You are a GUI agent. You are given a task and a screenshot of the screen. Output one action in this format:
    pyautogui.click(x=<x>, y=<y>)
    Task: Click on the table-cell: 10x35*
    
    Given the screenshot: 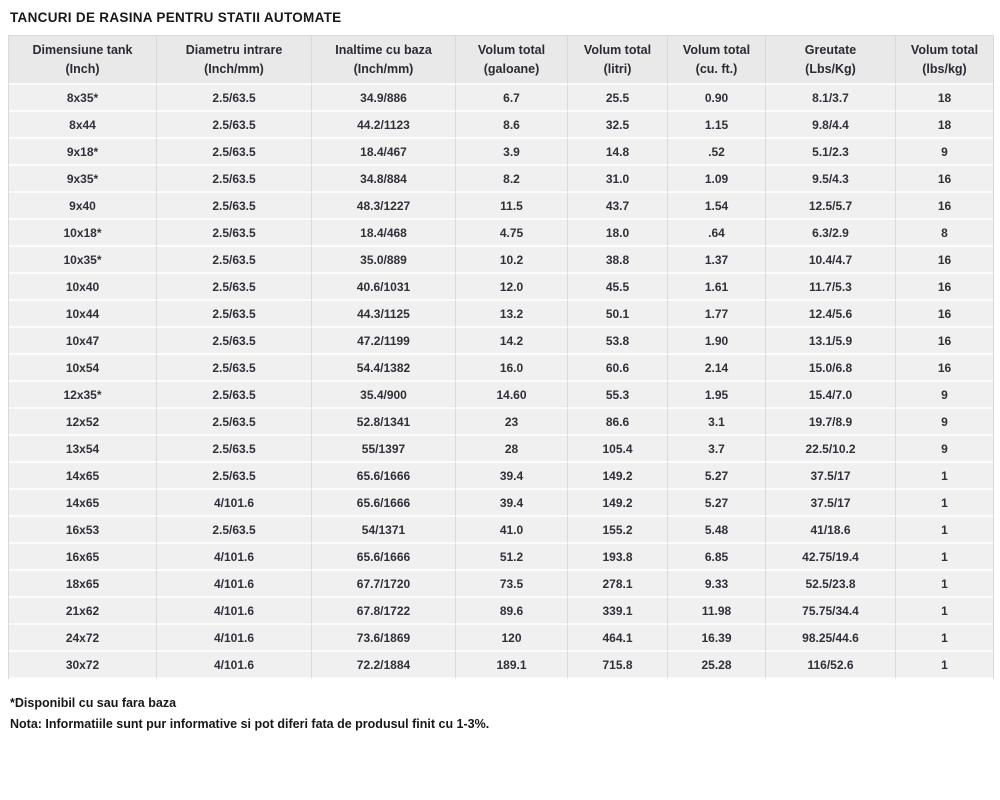 What is the action you would take?
    pyautogui.click(x=83, y=260)
    